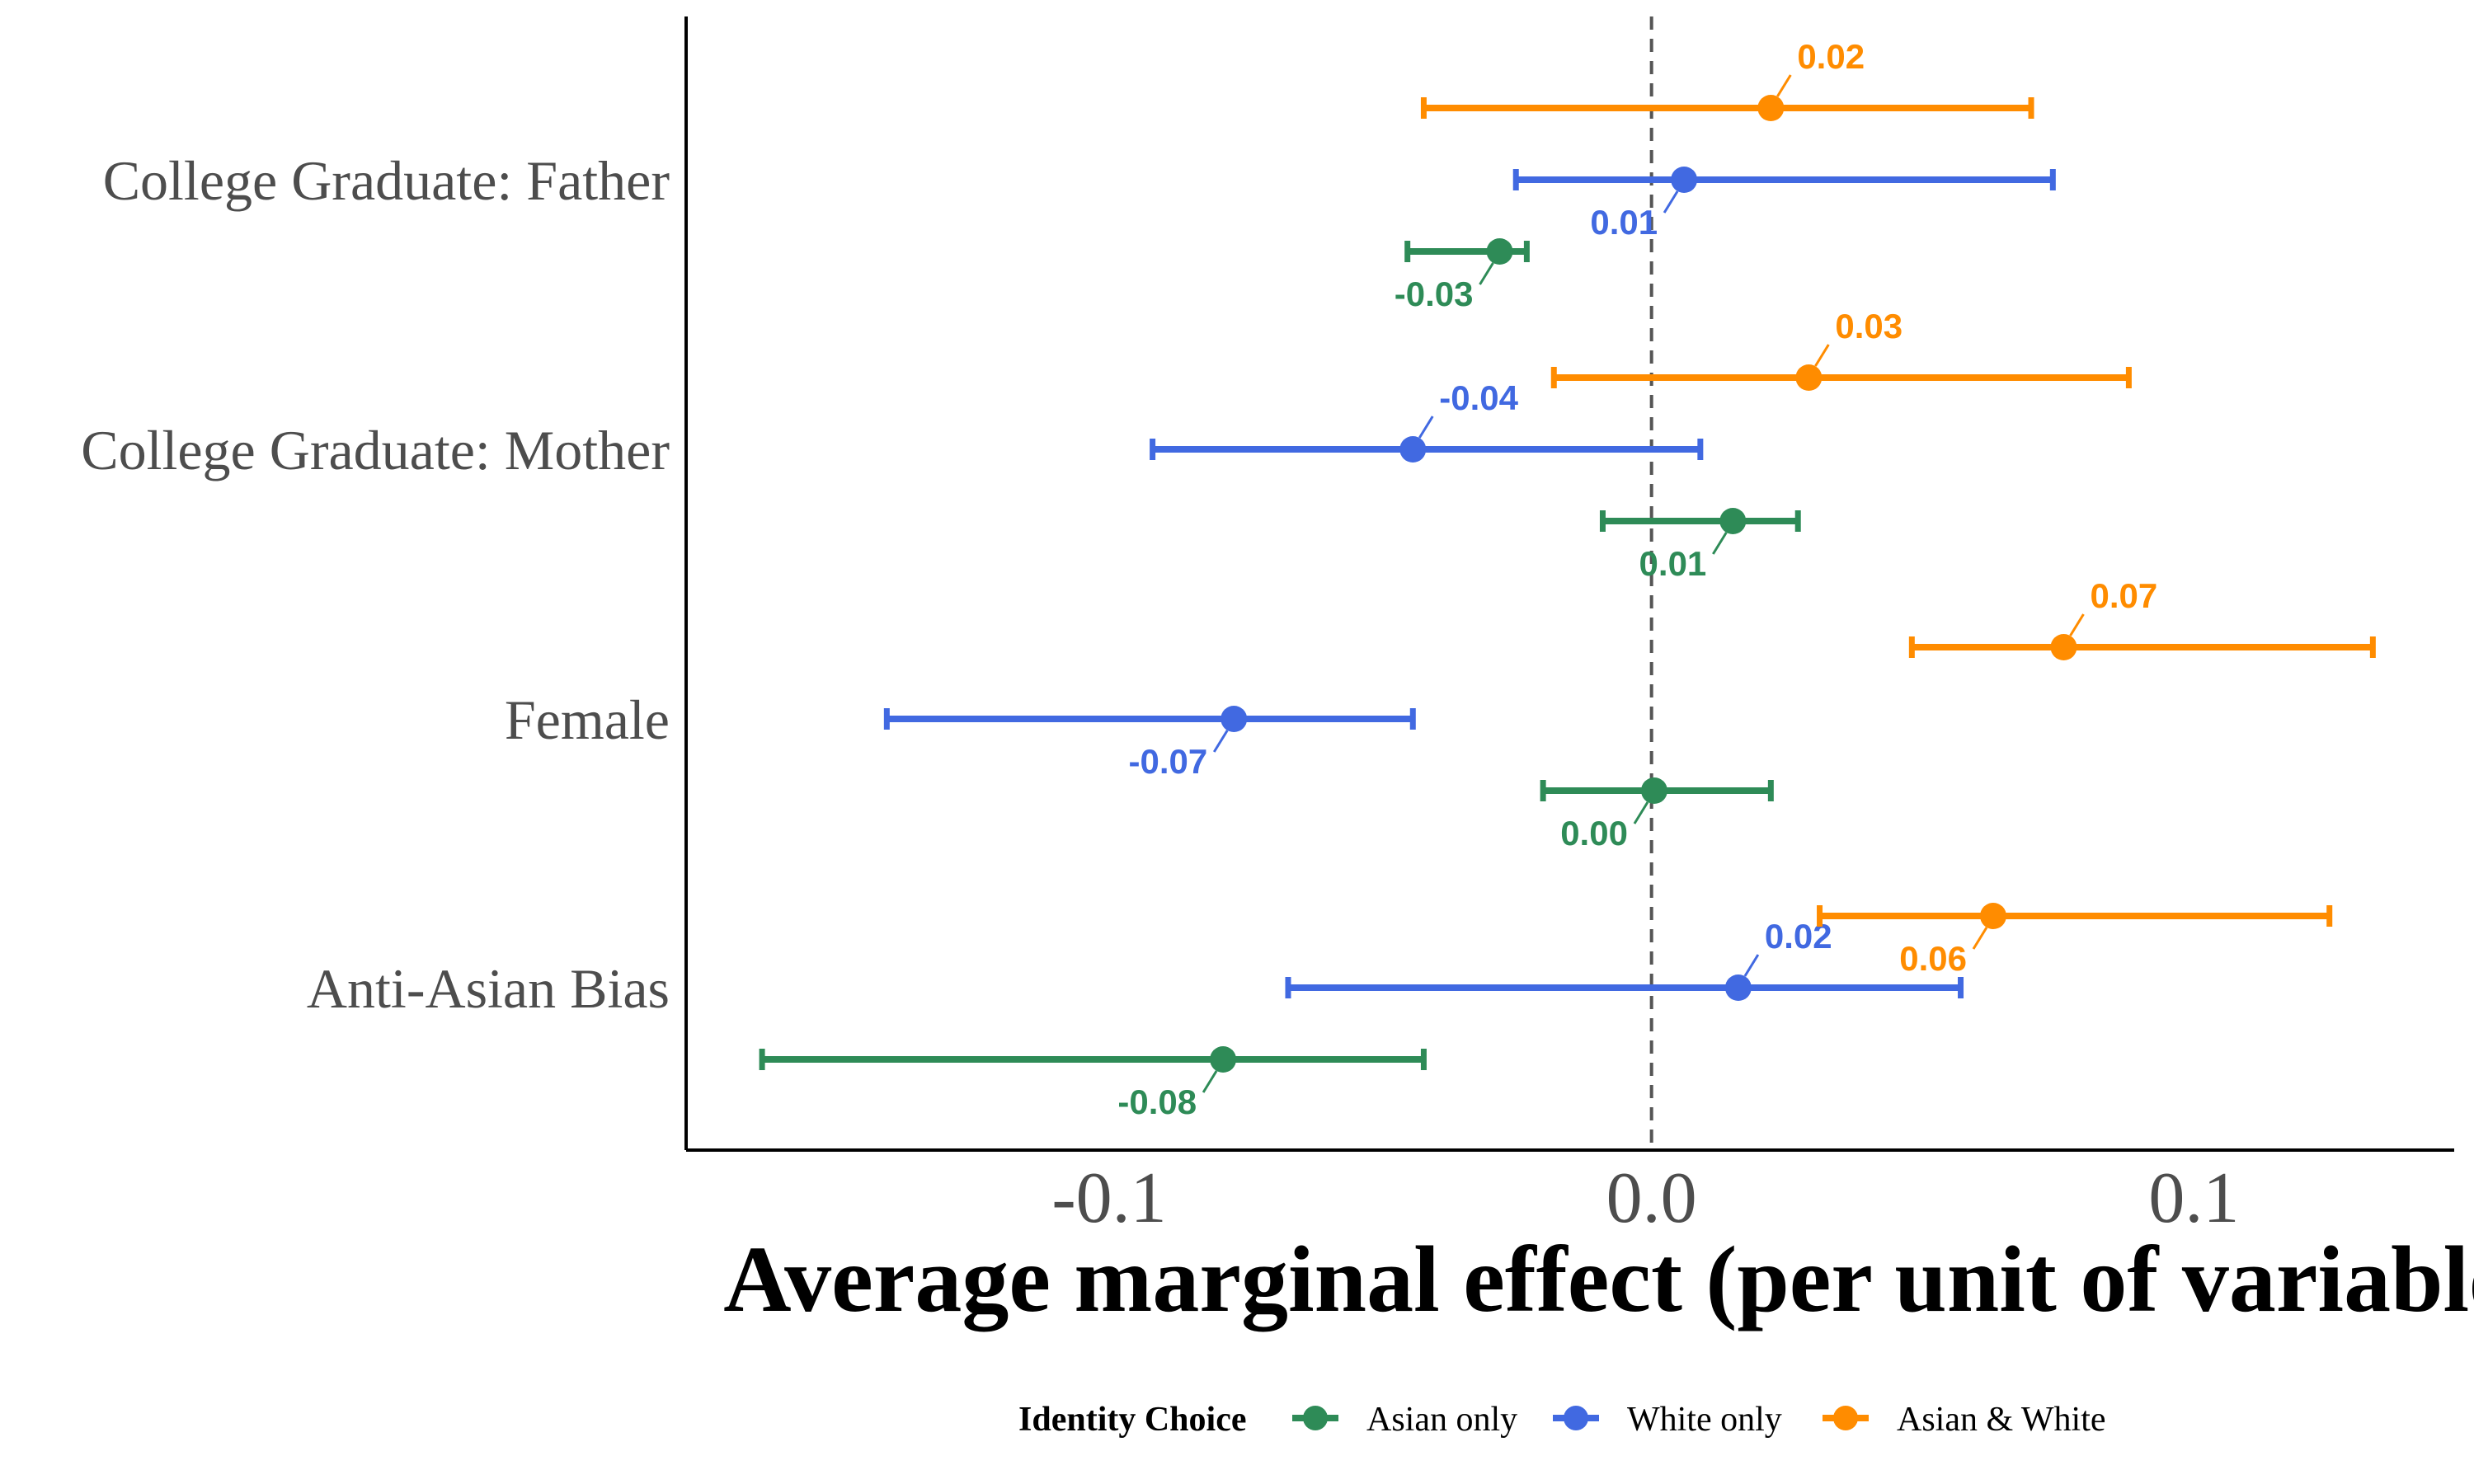  What do you see at coordinates (1441, 1420) in the screenshot?
I see `legend-entry-label: Asian only` at bounding box center [1441, 1420].